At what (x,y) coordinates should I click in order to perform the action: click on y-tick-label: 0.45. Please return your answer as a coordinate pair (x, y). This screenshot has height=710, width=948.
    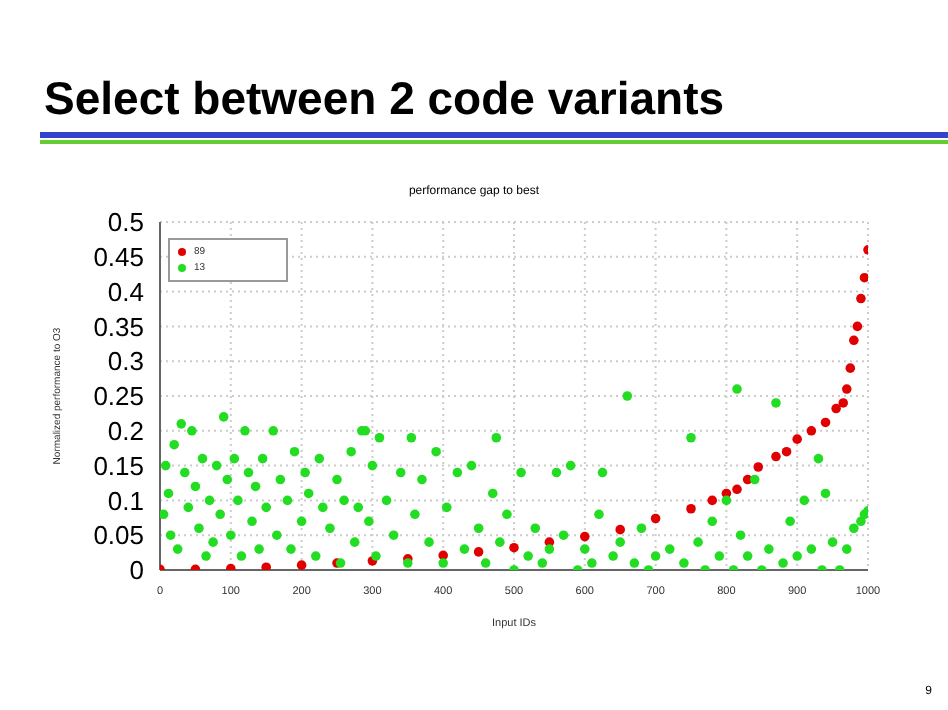
    Looking at the image, I should click on (118, 257).